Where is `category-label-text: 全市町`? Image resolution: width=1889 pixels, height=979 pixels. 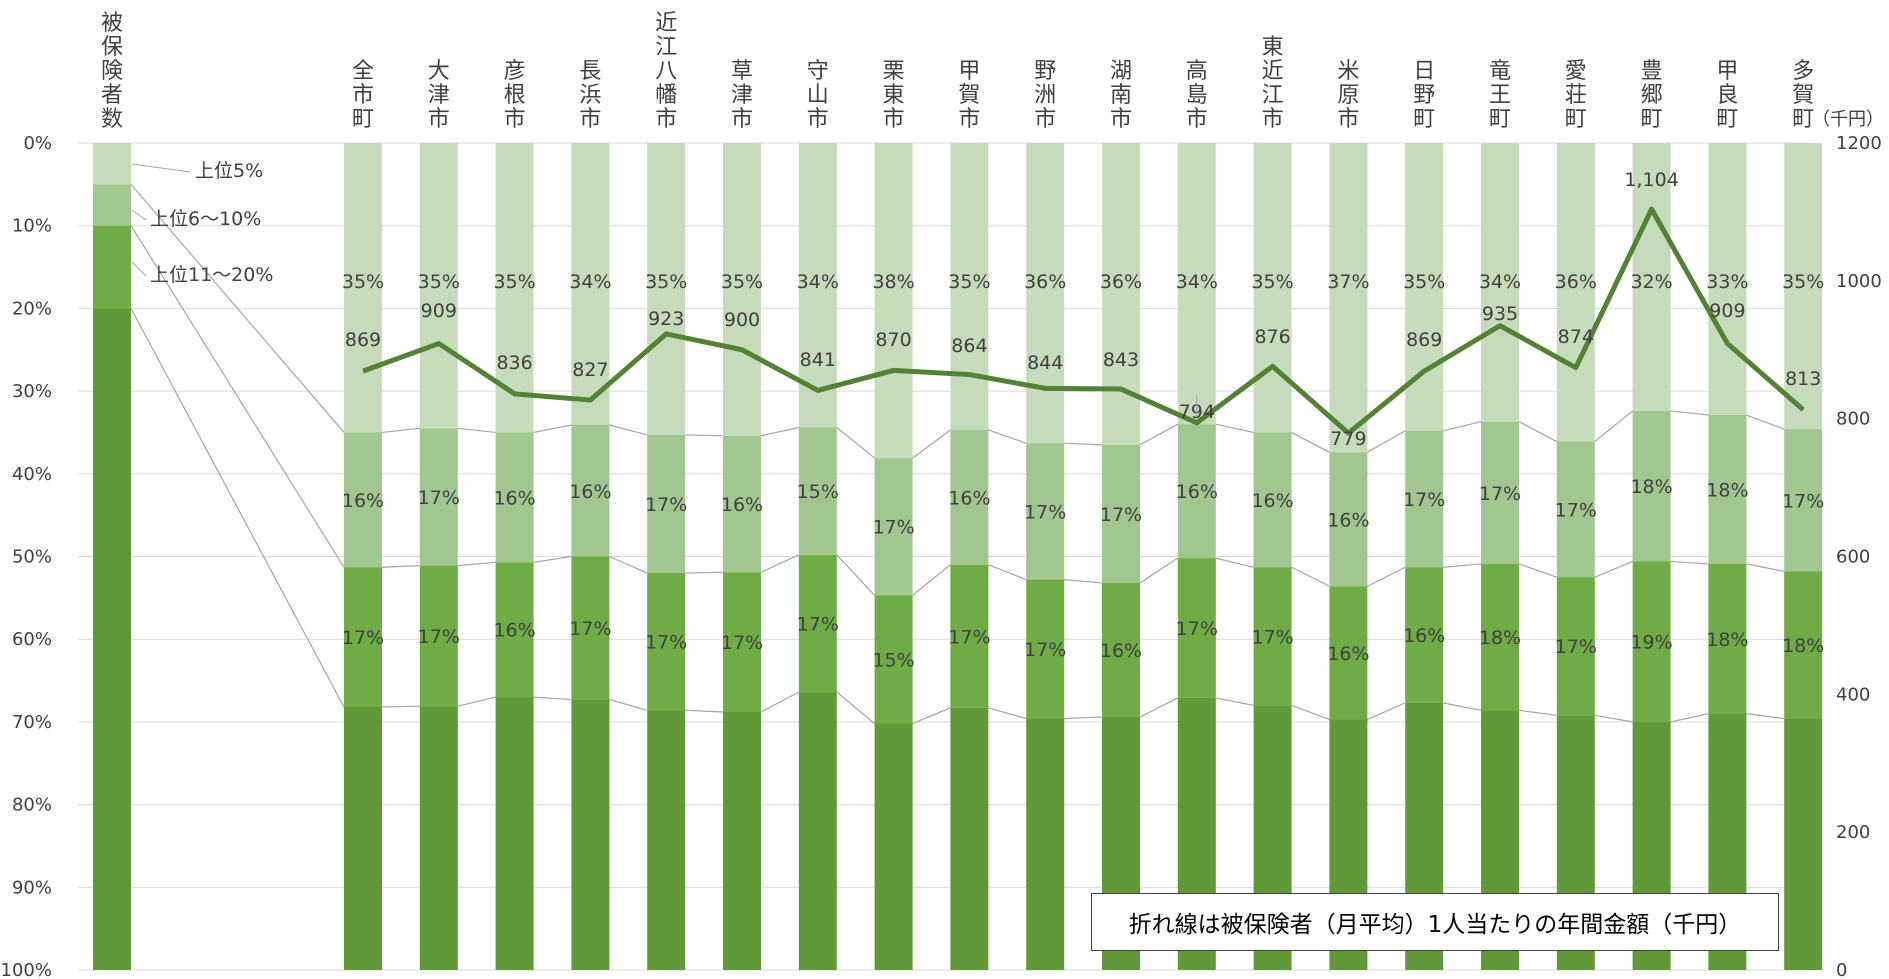
category-label-text: 全市町 is located at coordinates (363, 95).